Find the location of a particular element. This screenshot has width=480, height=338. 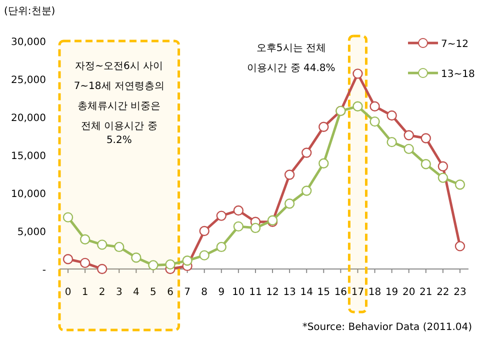

y-axis-title: (단위:천분) is located at coordinates (30, 11).